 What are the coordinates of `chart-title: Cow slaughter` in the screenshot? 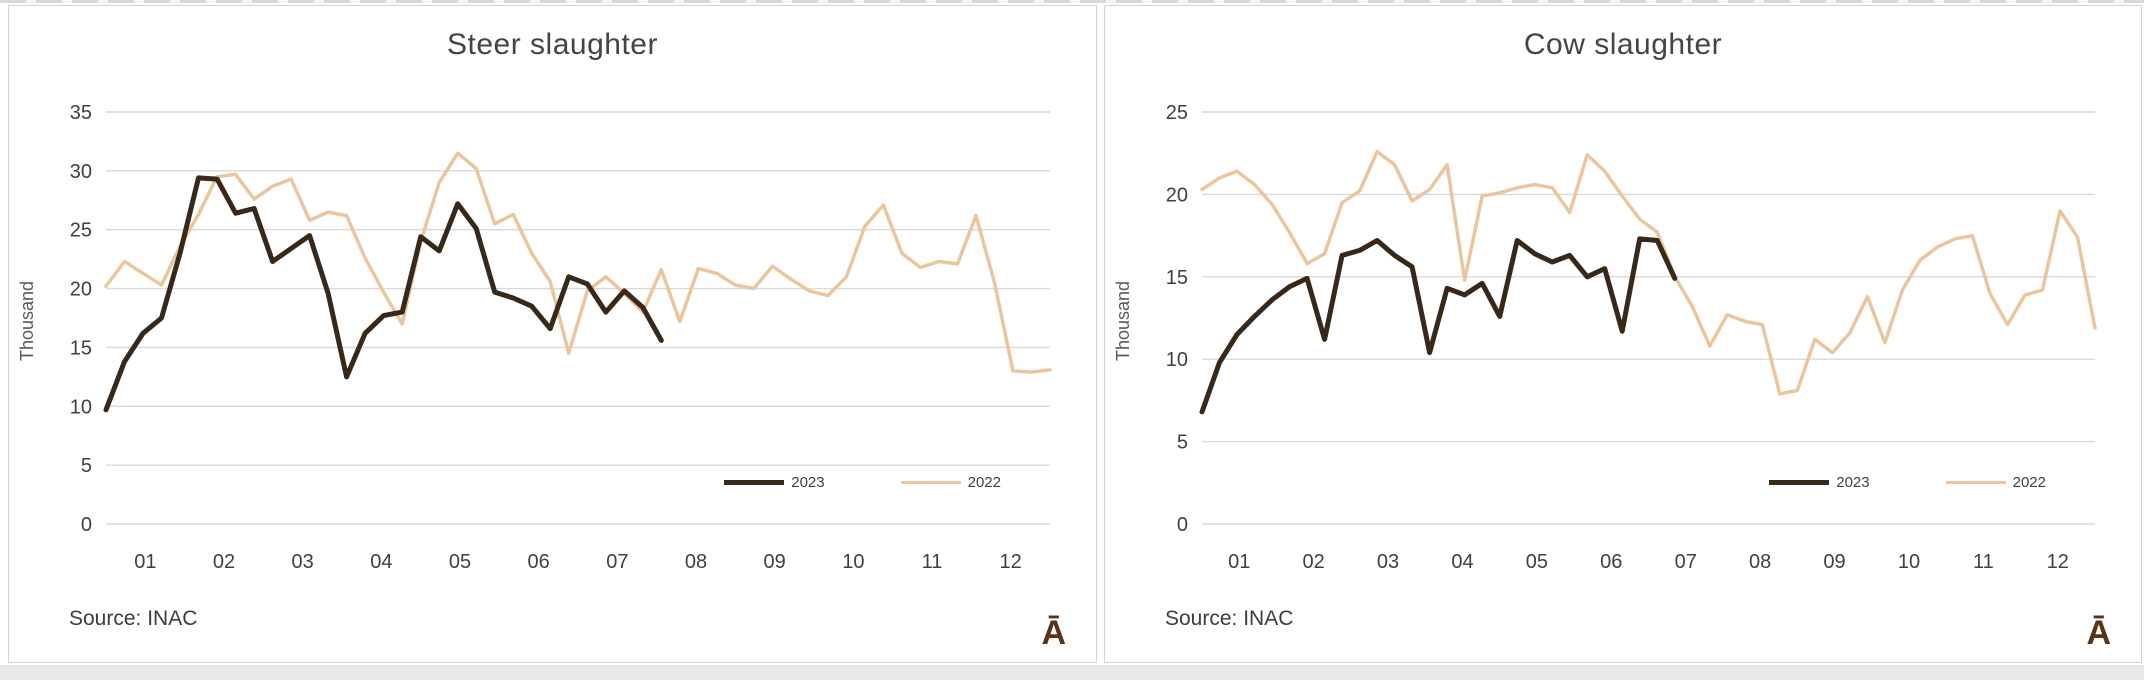 It's located at (1623, 44).